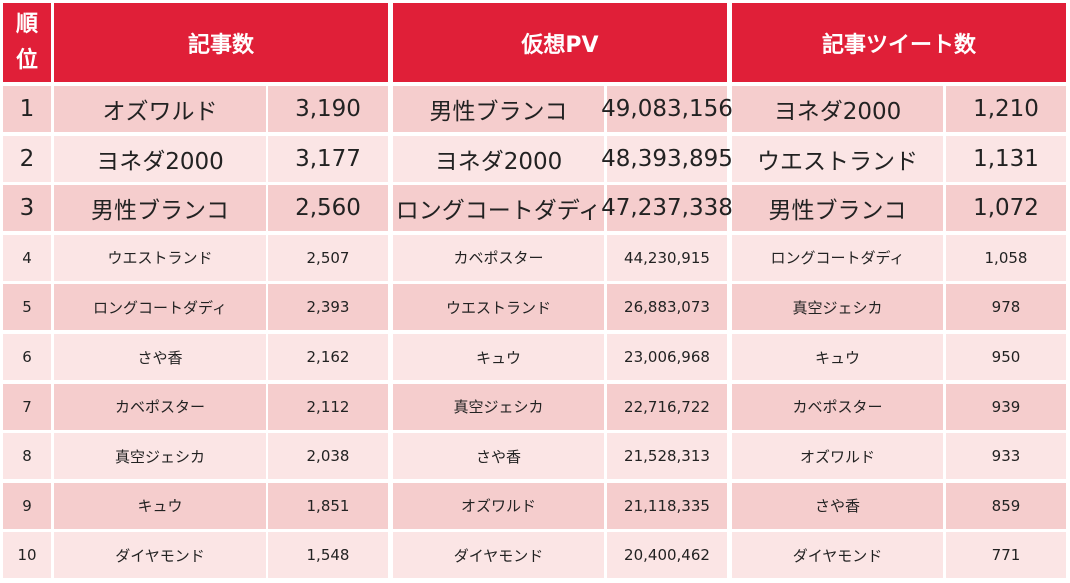  I want to click on rank: 4, so click(27, 257).